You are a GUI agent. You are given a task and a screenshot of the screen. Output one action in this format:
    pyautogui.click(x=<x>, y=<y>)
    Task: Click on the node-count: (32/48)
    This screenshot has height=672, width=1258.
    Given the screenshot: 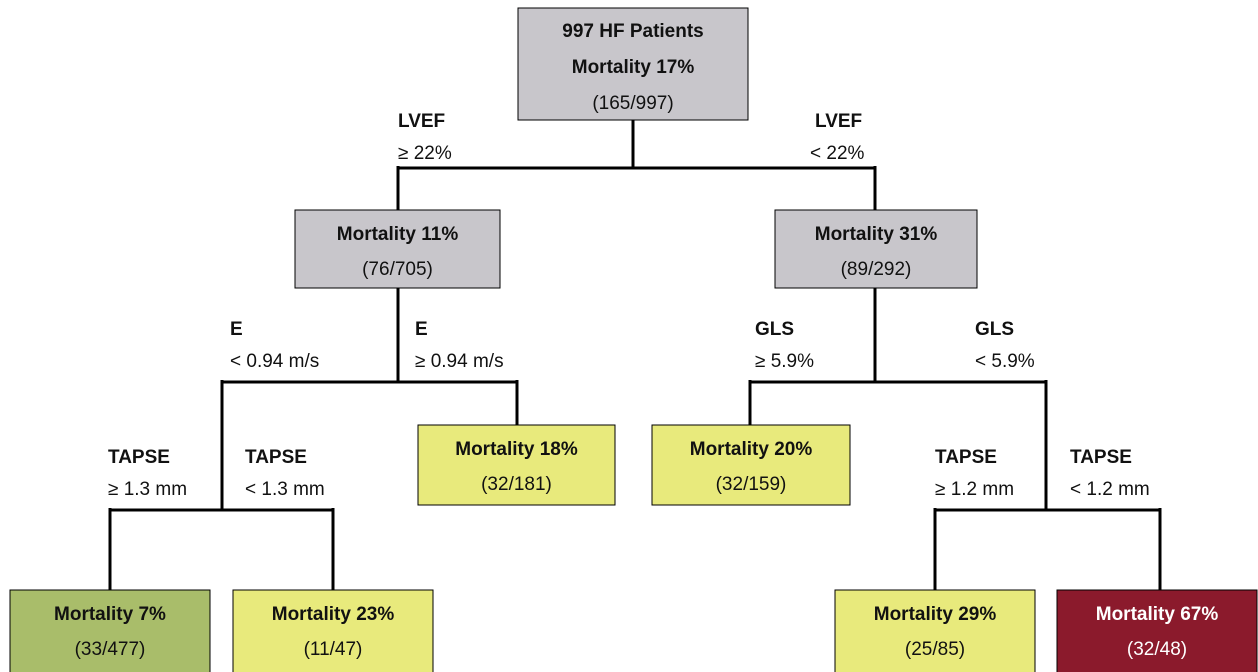 What is the action you would take?
    pyautogui.click(x=1157, y=649)
    